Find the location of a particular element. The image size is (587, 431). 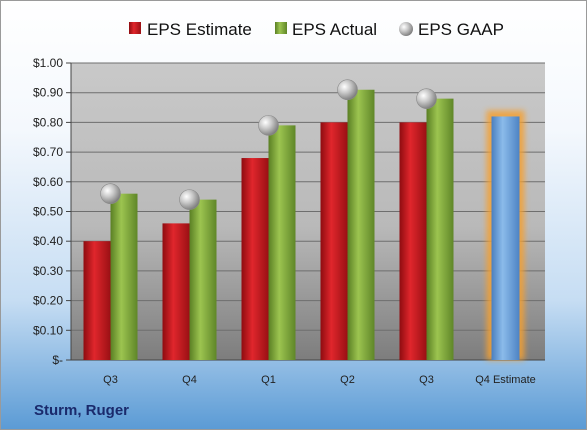

y-tick-label: $0.80 is located at coordinates (48, 122).